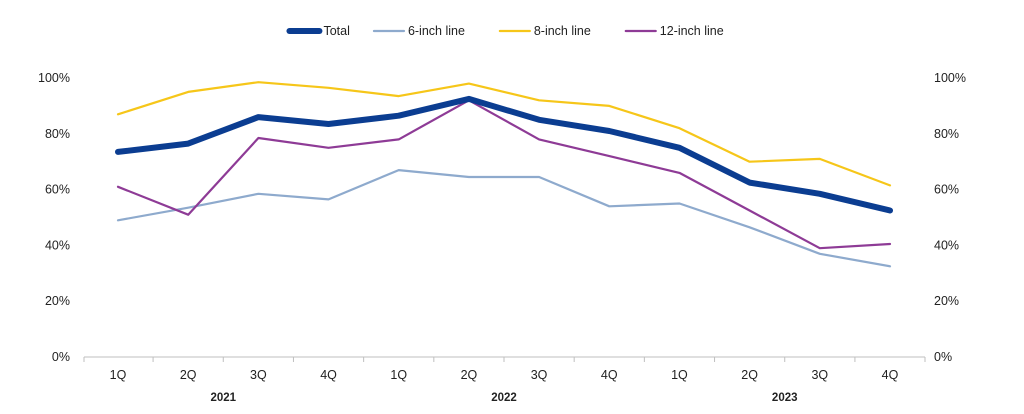 The width and height of the screenshot is (1024, 414). I want to click on legend-item-total: Total, so click(318, 31).